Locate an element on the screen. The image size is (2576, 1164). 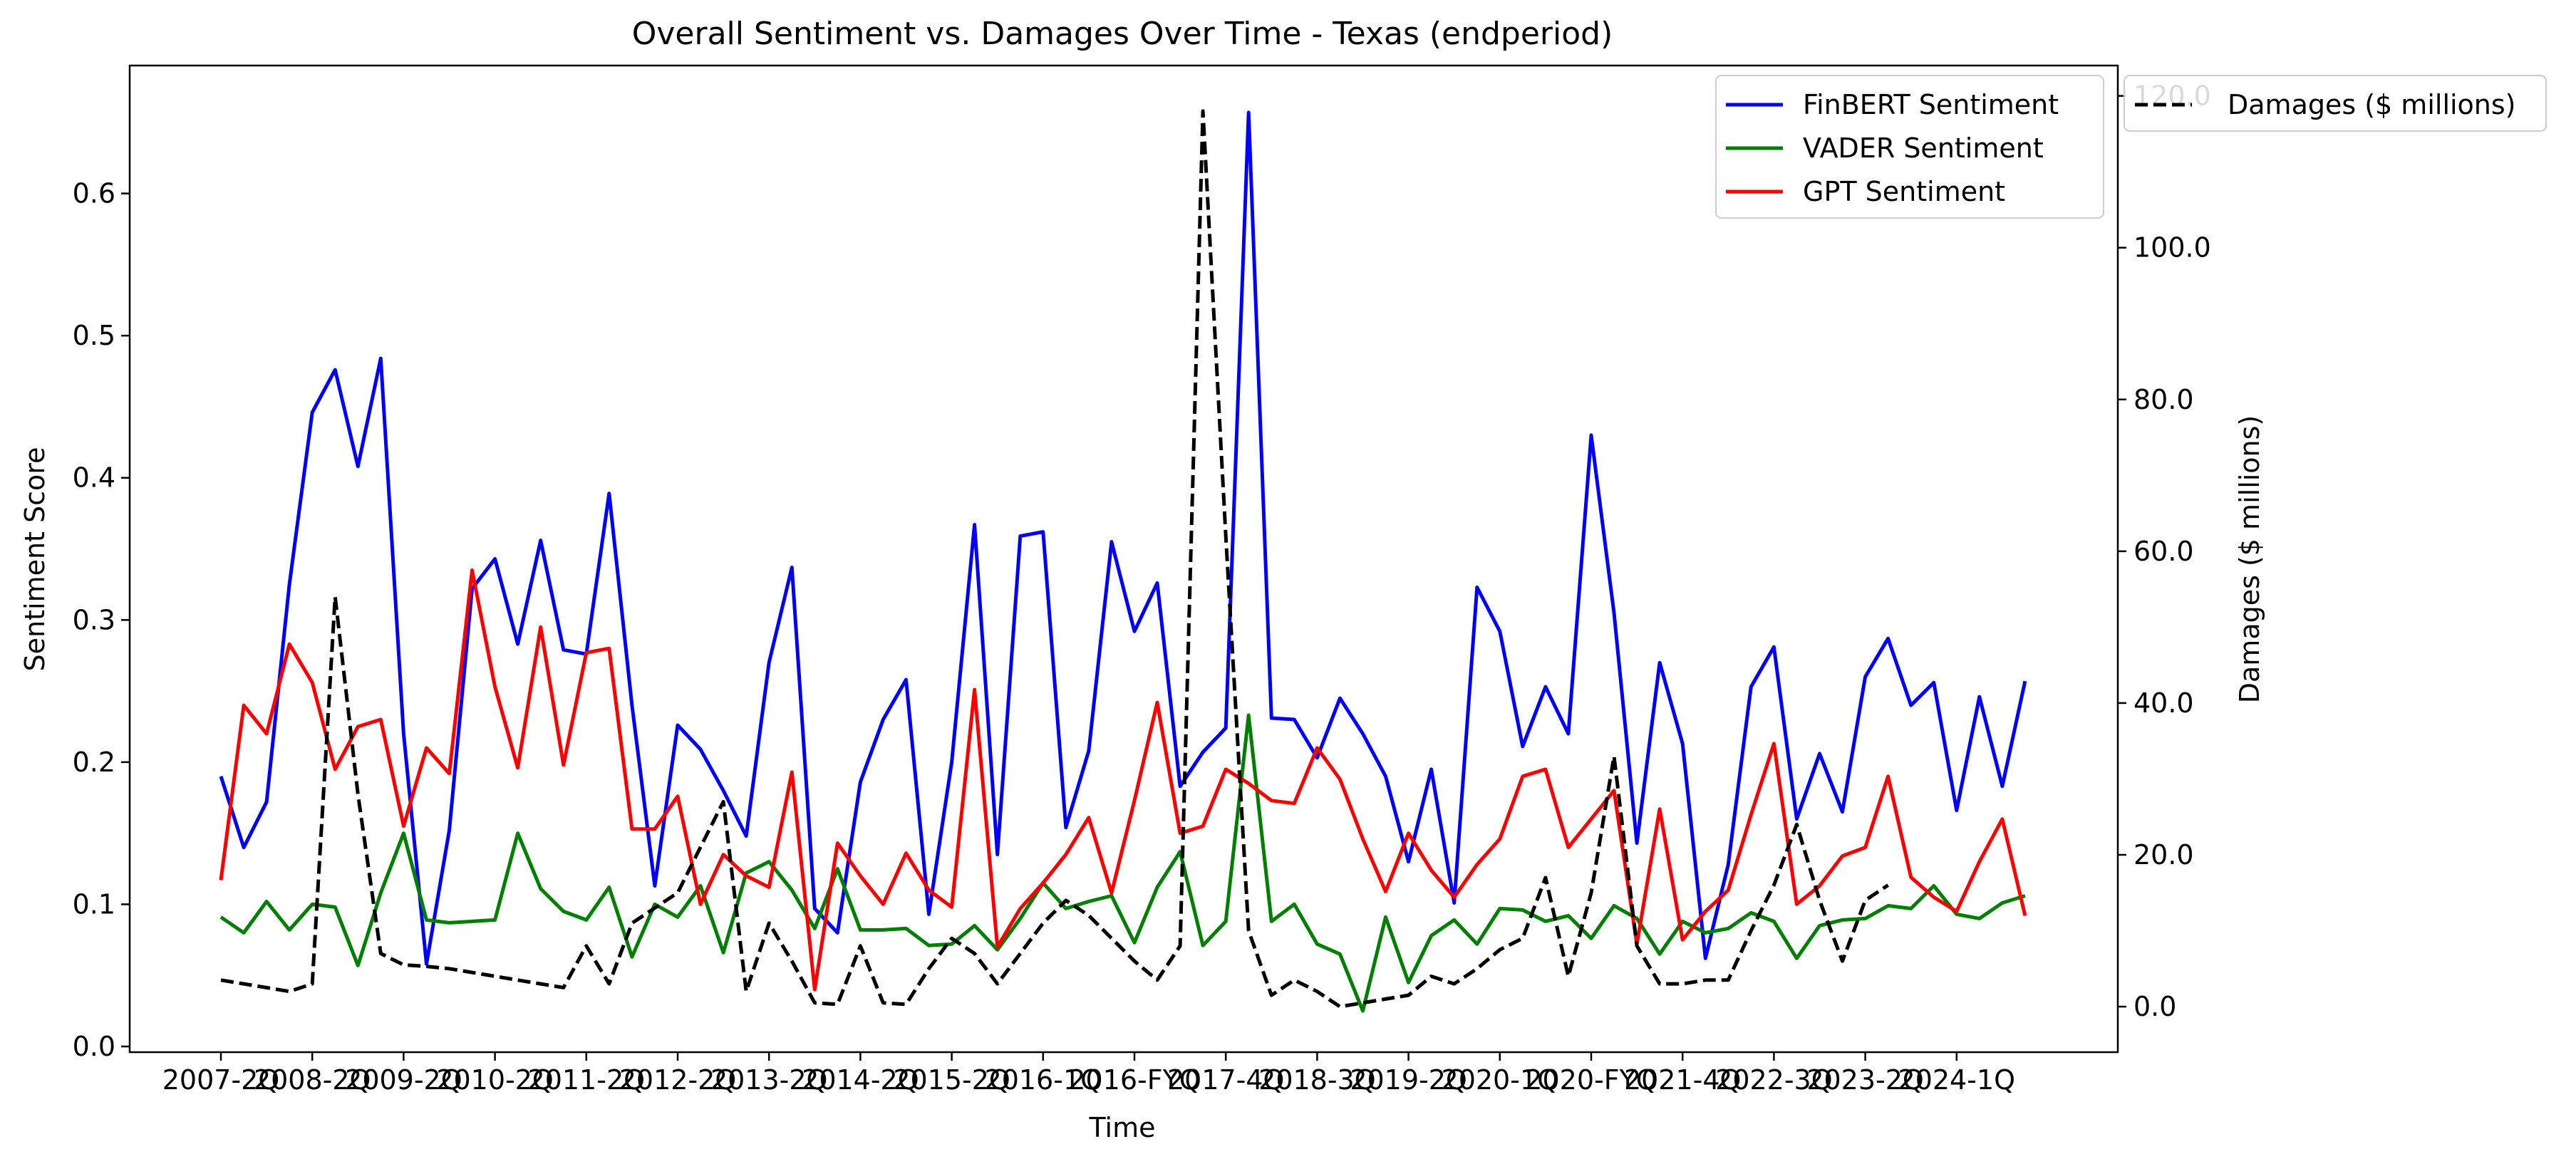
y-tick-label: 0.6 is located at coordinates (94, 193).